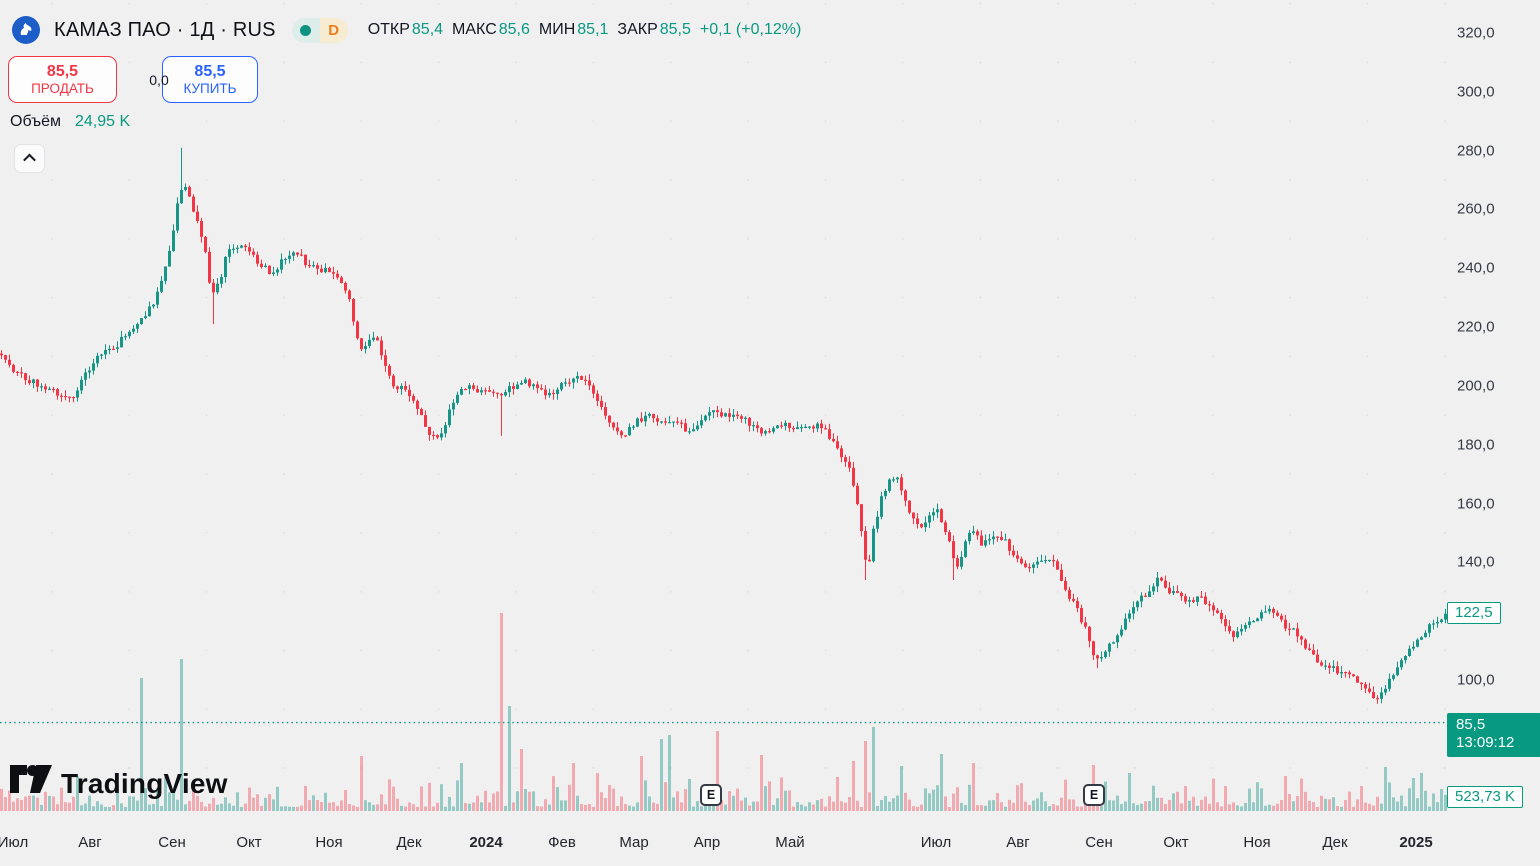 The width and height of the screenshot is (1540, 866). I want to click on buy-price: 85,5, so click(210, 71).